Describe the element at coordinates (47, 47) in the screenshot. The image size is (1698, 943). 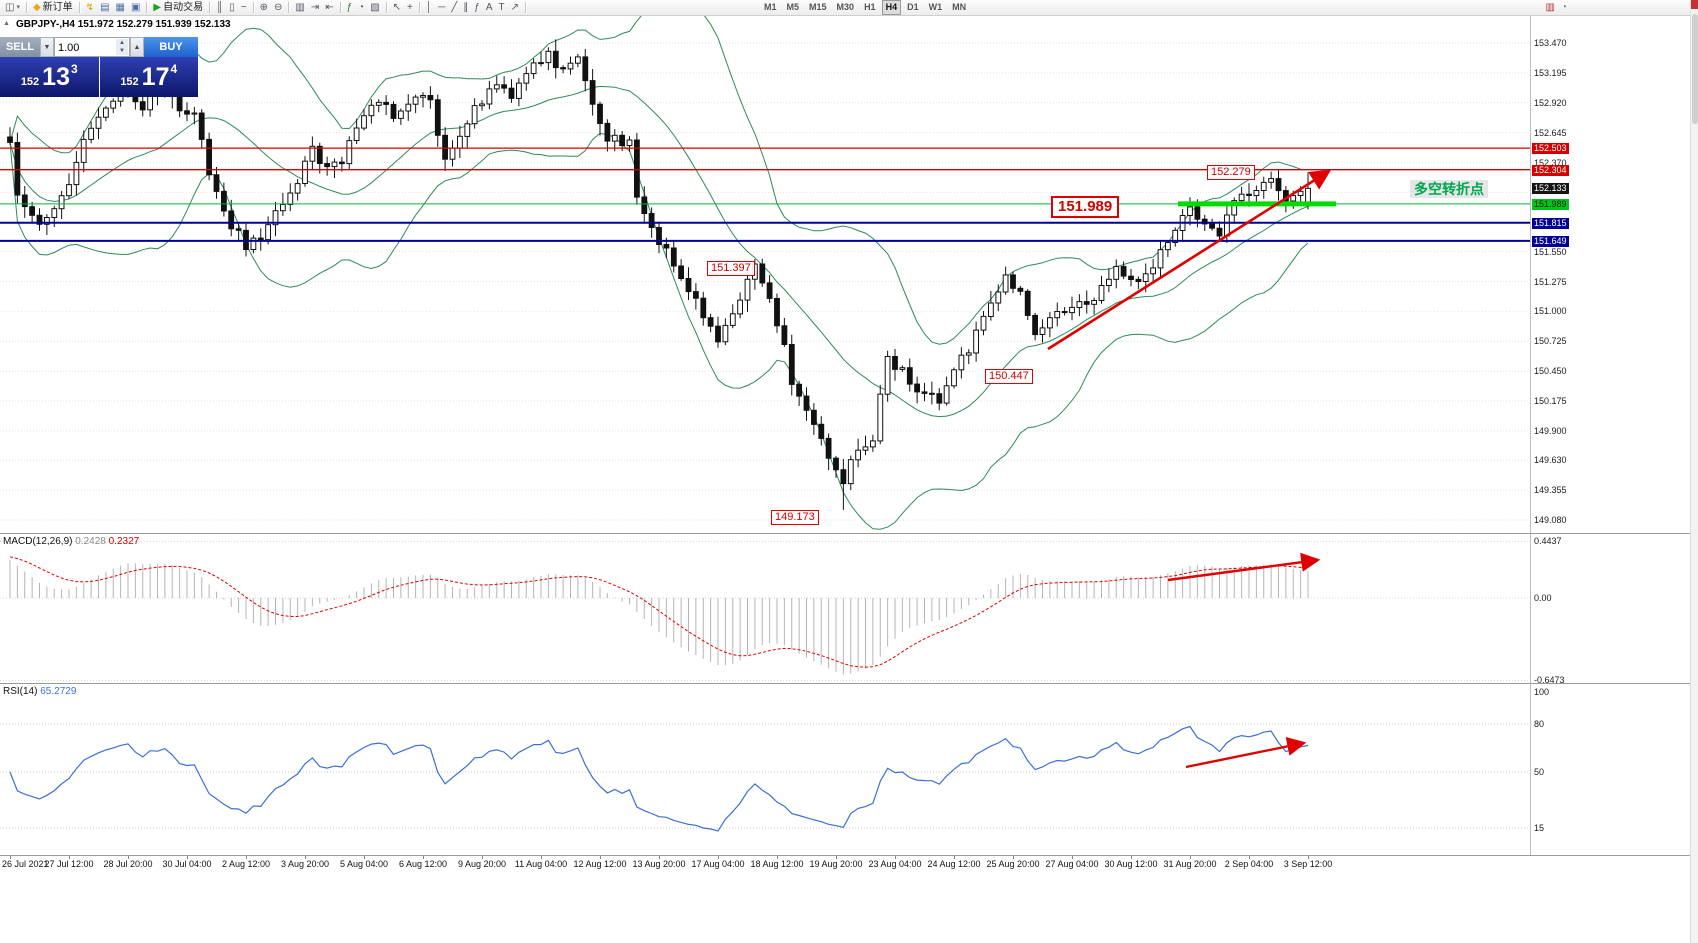
I see `sell-options-caret-icon: ▼` at that location.